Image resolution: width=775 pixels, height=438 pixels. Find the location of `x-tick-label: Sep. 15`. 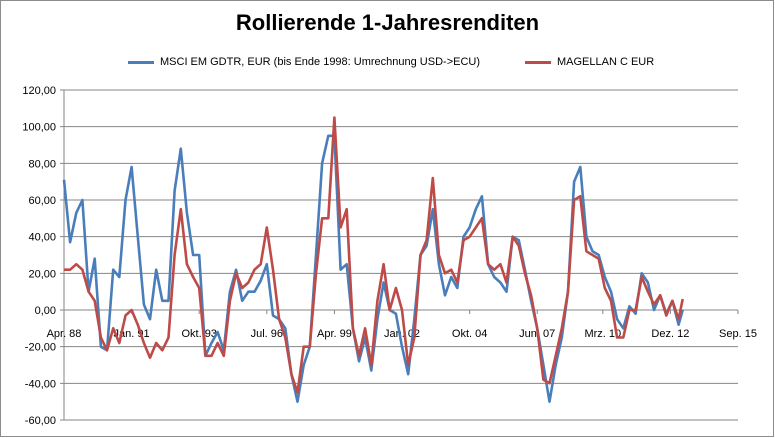

x-tick-label: Sep. 15 is located at coordinates (738, 334).